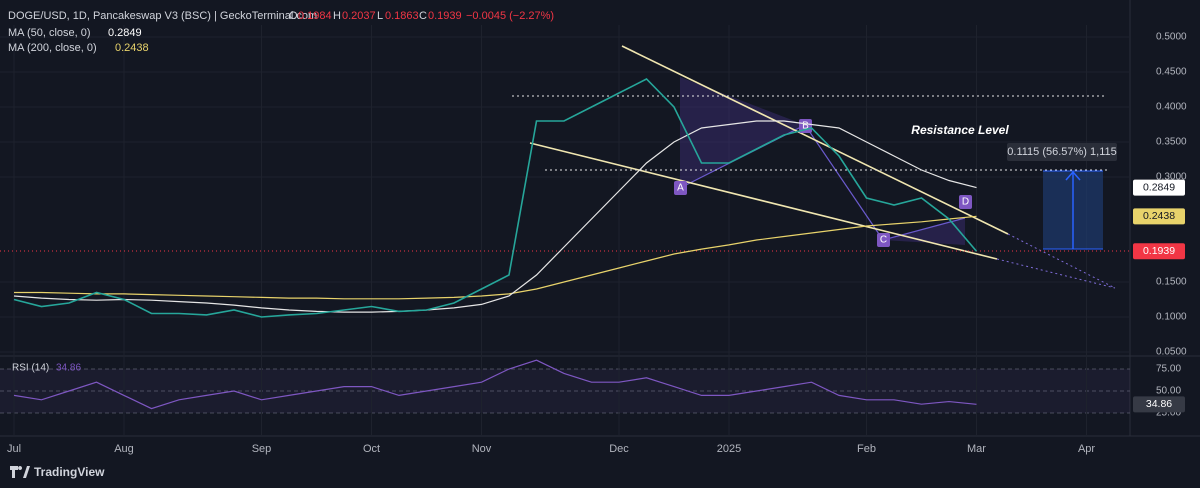 Image resolution: width=1200 pixels, height=488 pixels. I want to click on ohlc-value: 0.2037, so click(359, 16).